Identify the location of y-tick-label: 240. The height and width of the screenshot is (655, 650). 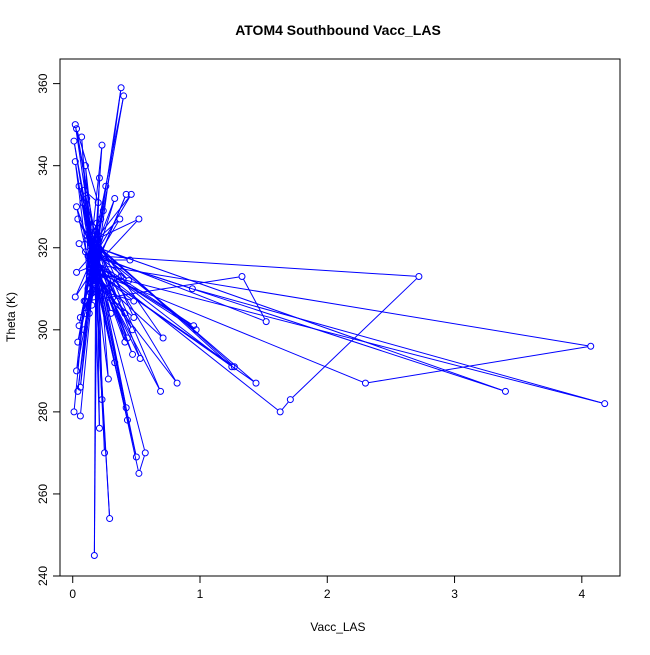
(43, 576).